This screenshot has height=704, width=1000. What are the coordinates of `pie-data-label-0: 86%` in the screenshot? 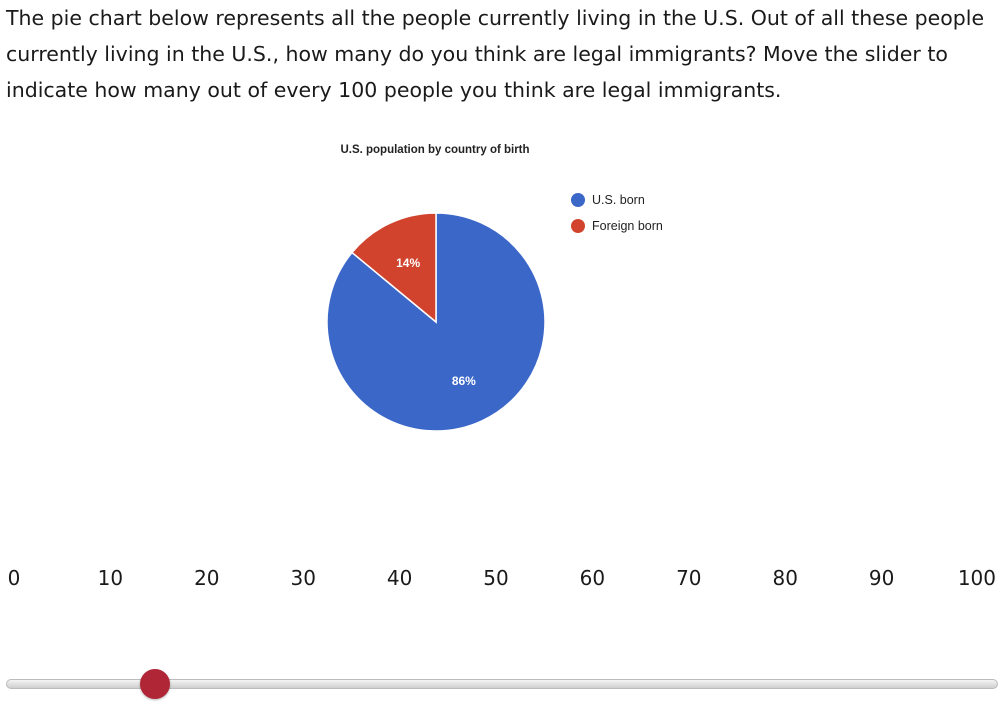 It's located at (464, 381).